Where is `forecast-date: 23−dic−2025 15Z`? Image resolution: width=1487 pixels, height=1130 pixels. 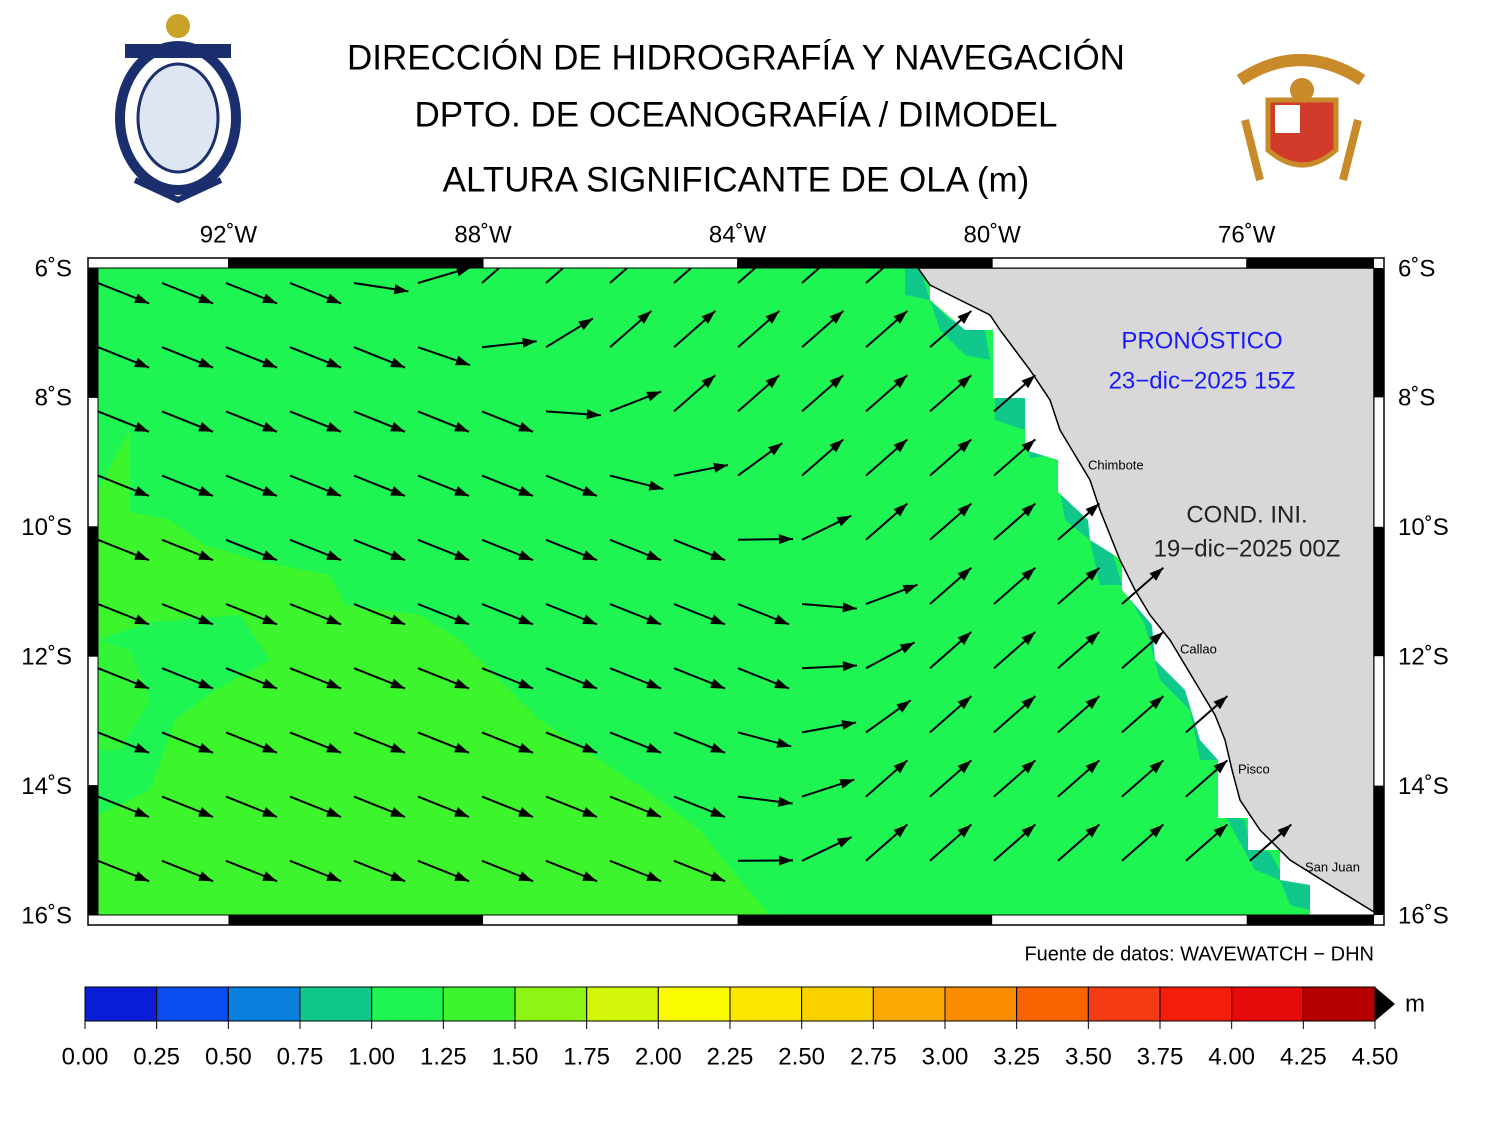 forecast-date: 23−dic−2025 15Z is located at coordinates (1202, 380).